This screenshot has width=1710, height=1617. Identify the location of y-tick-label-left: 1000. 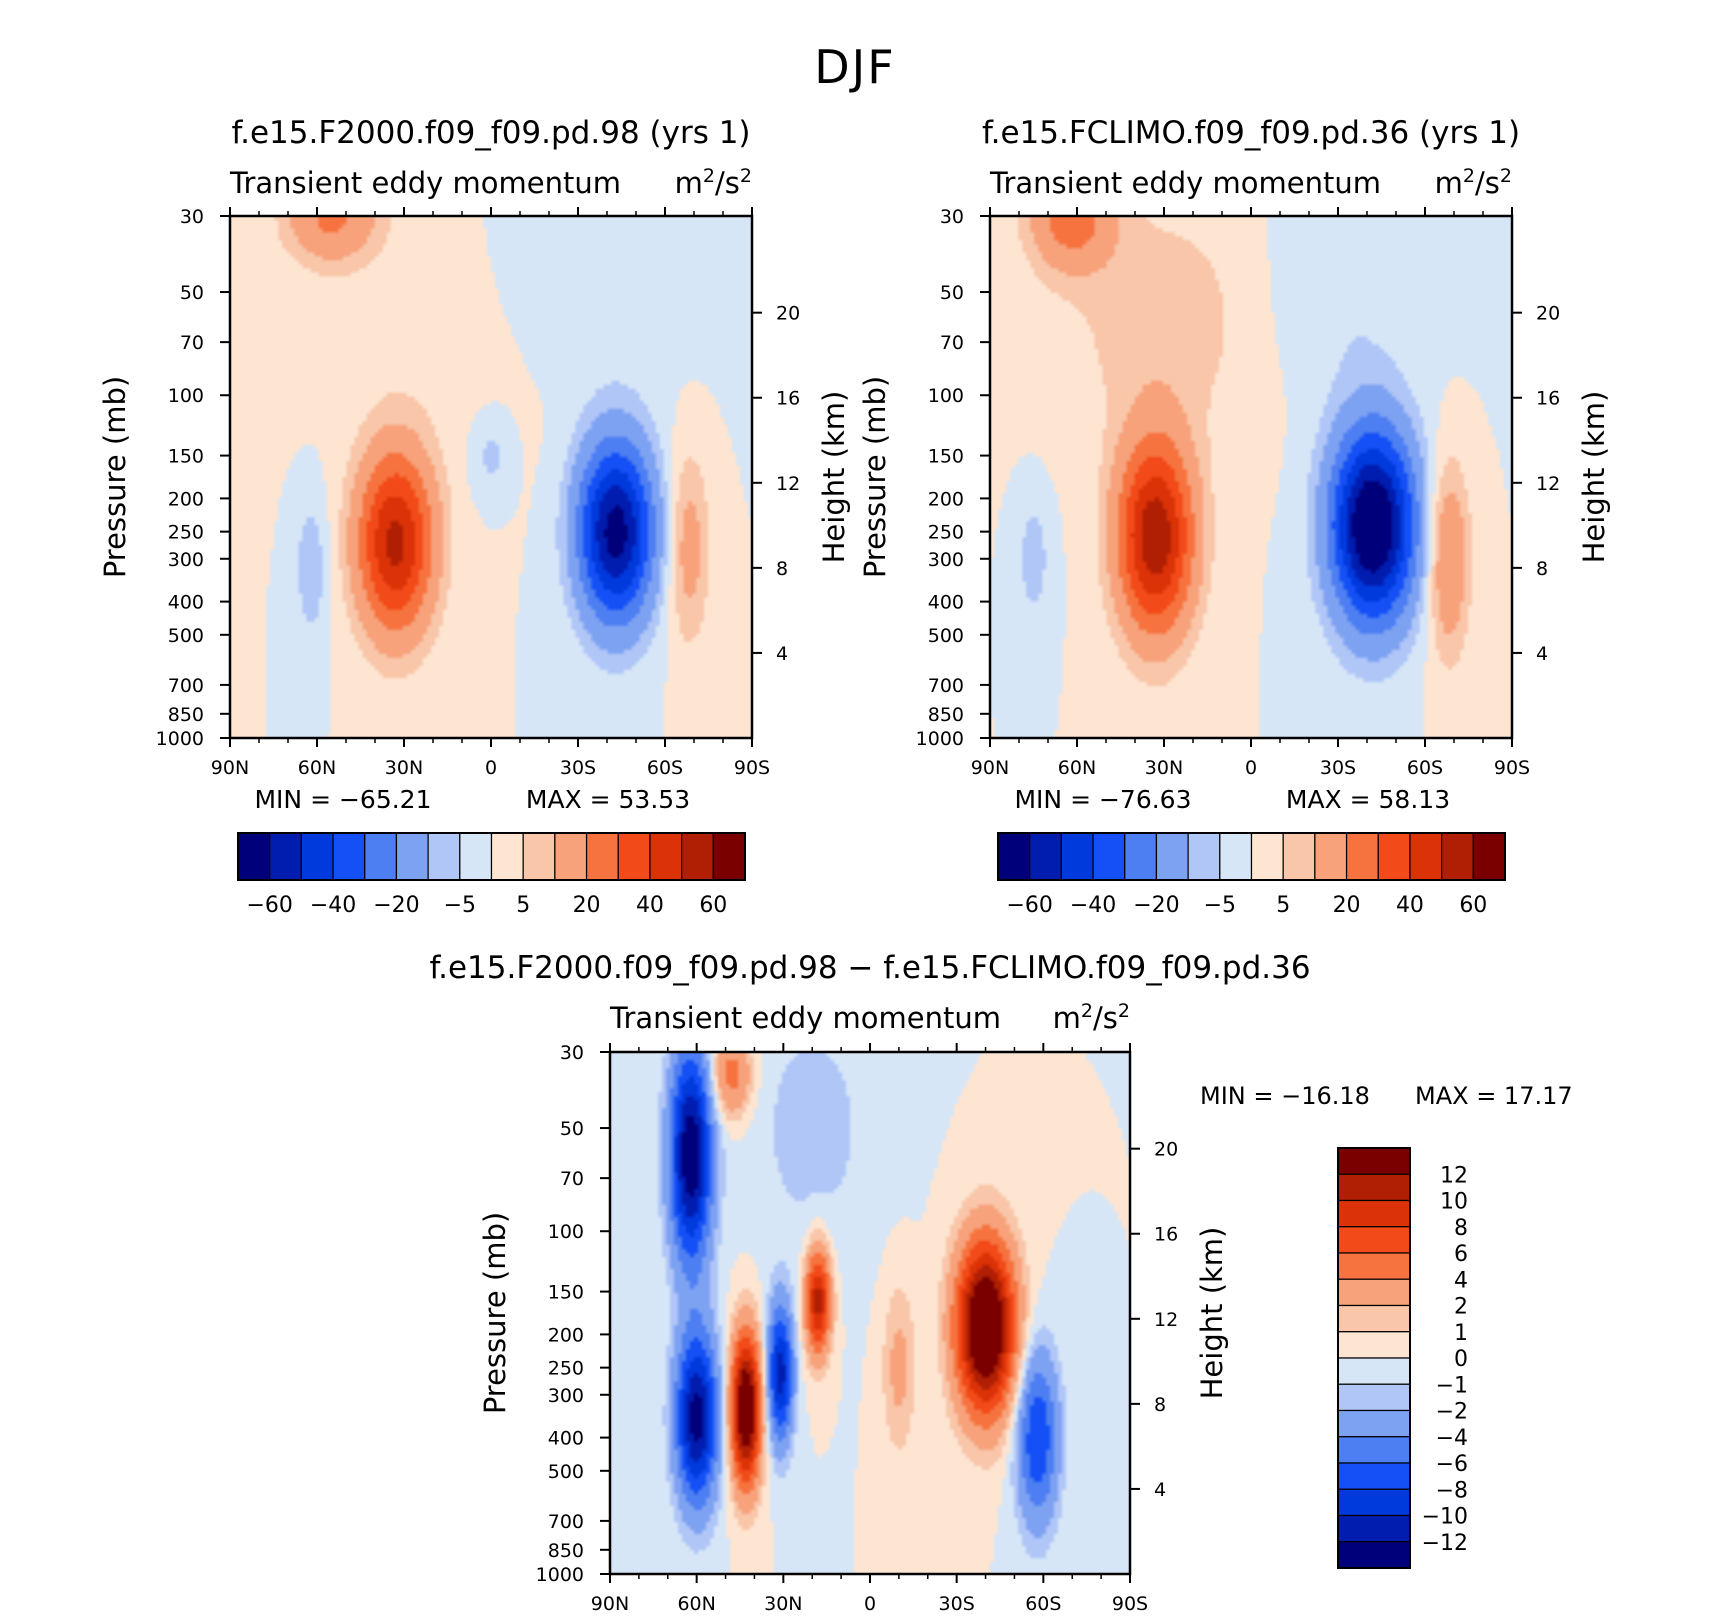
(180, 739).